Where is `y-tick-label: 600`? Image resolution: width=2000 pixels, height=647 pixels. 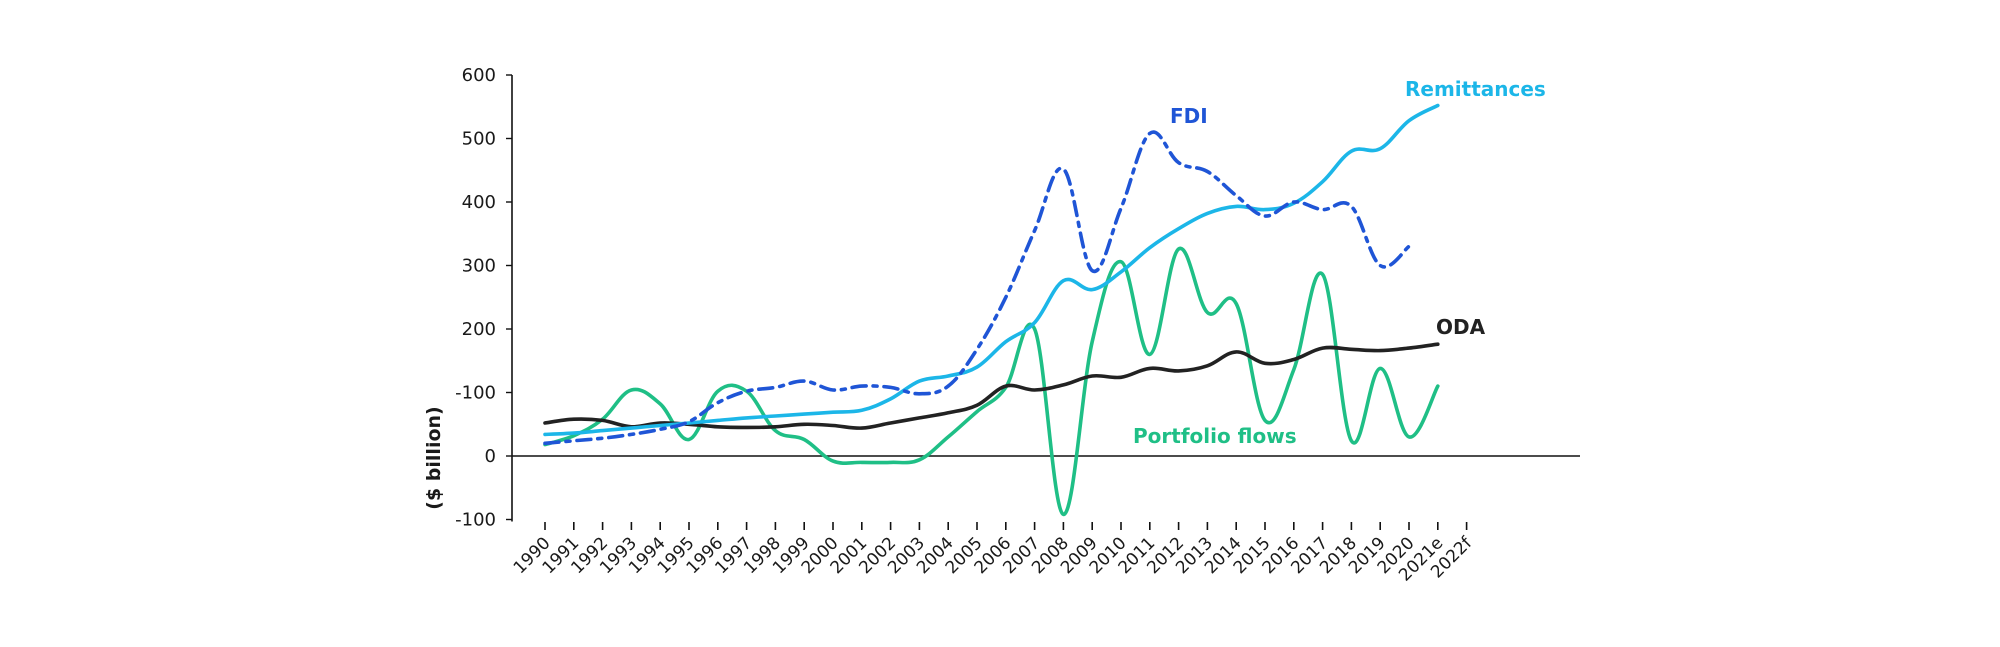
y-tick-label: 600 is located at coordinates (479, 75).